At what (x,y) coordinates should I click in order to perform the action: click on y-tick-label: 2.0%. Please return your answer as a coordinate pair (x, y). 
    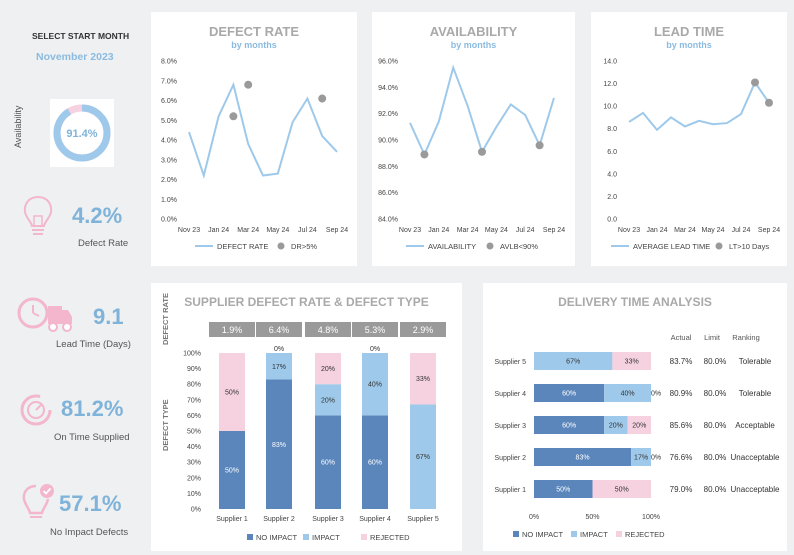
    Looking at the image, I should click on (169, 180).